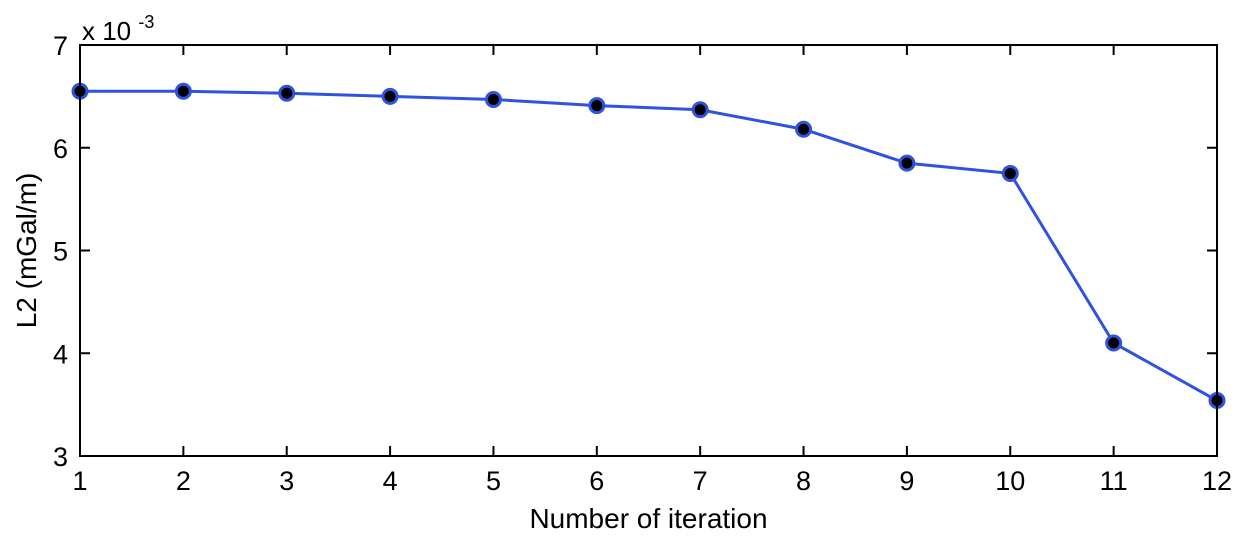 The height and width of the screenshot is (537, 1241). What do you see at coordinates (1114, 481) in the screenshot?
I see `x-tick-label: 11` at bounding box center [1114, 481].